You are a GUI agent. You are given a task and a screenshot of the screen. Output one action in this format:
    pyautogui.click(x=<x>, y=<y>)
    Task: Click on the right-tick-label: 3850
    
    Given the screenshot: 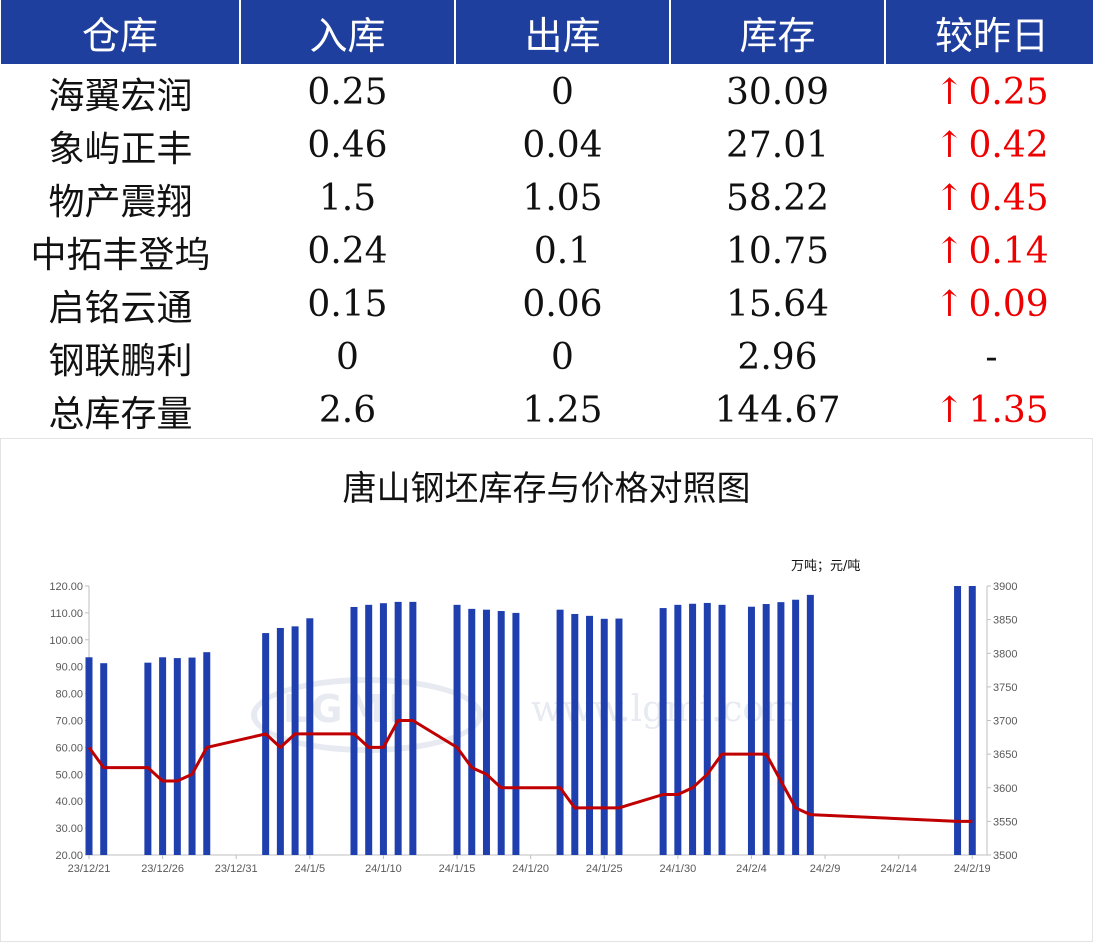 What is the action you would take?
    pyautogui.click(x=1005, y=621)
    